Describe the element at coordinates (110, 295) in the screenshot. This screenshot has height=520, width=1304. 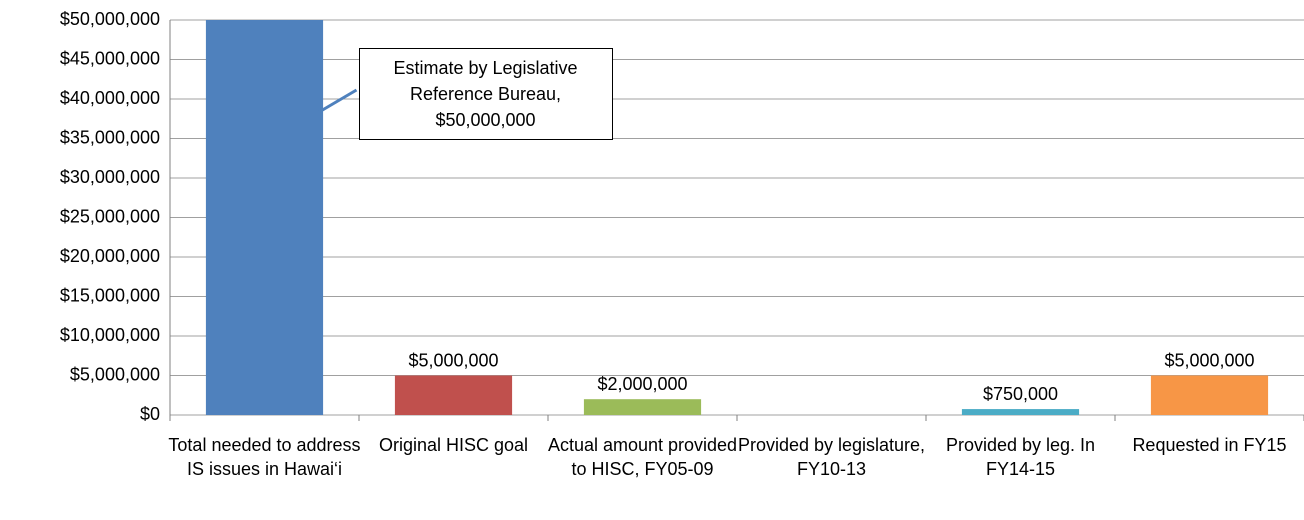
I see `y-tick-label: $15,000,000` at that location.